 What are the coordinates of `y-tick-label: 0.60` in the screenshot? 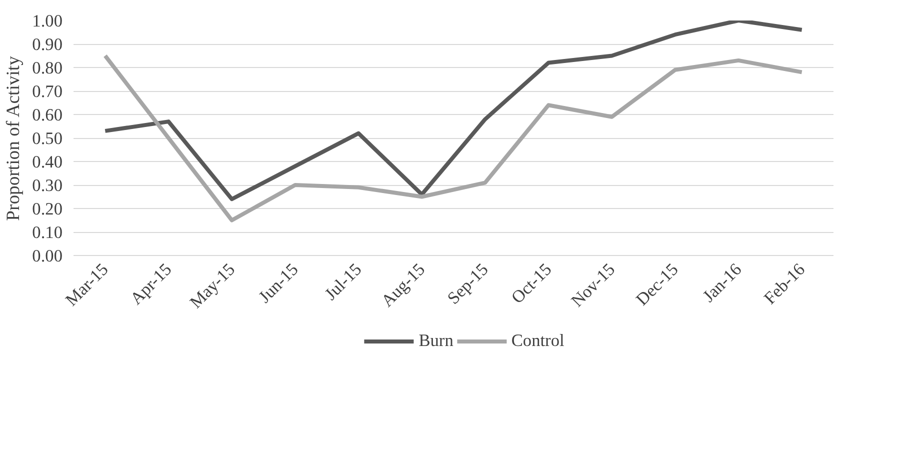 It's located at (47, 115).